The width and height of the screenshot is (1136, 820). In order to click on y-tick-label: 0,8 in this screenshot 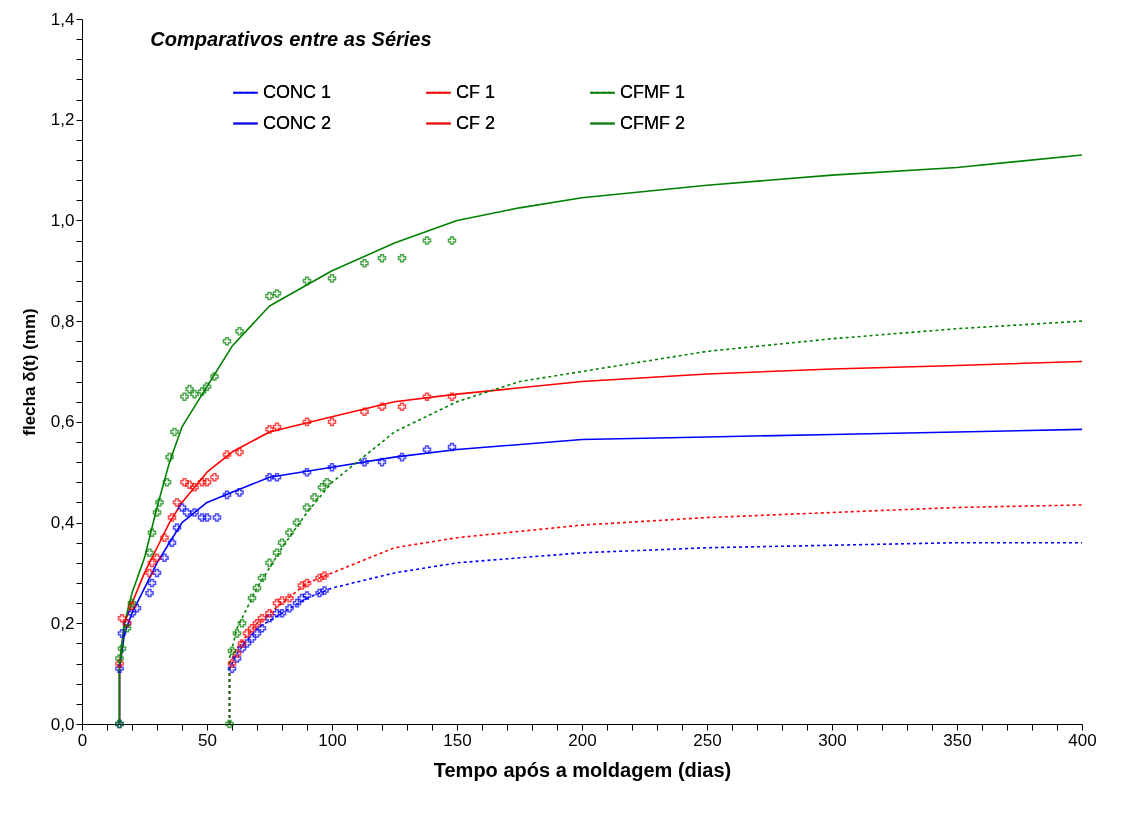, I will do `click(62, 321)`.